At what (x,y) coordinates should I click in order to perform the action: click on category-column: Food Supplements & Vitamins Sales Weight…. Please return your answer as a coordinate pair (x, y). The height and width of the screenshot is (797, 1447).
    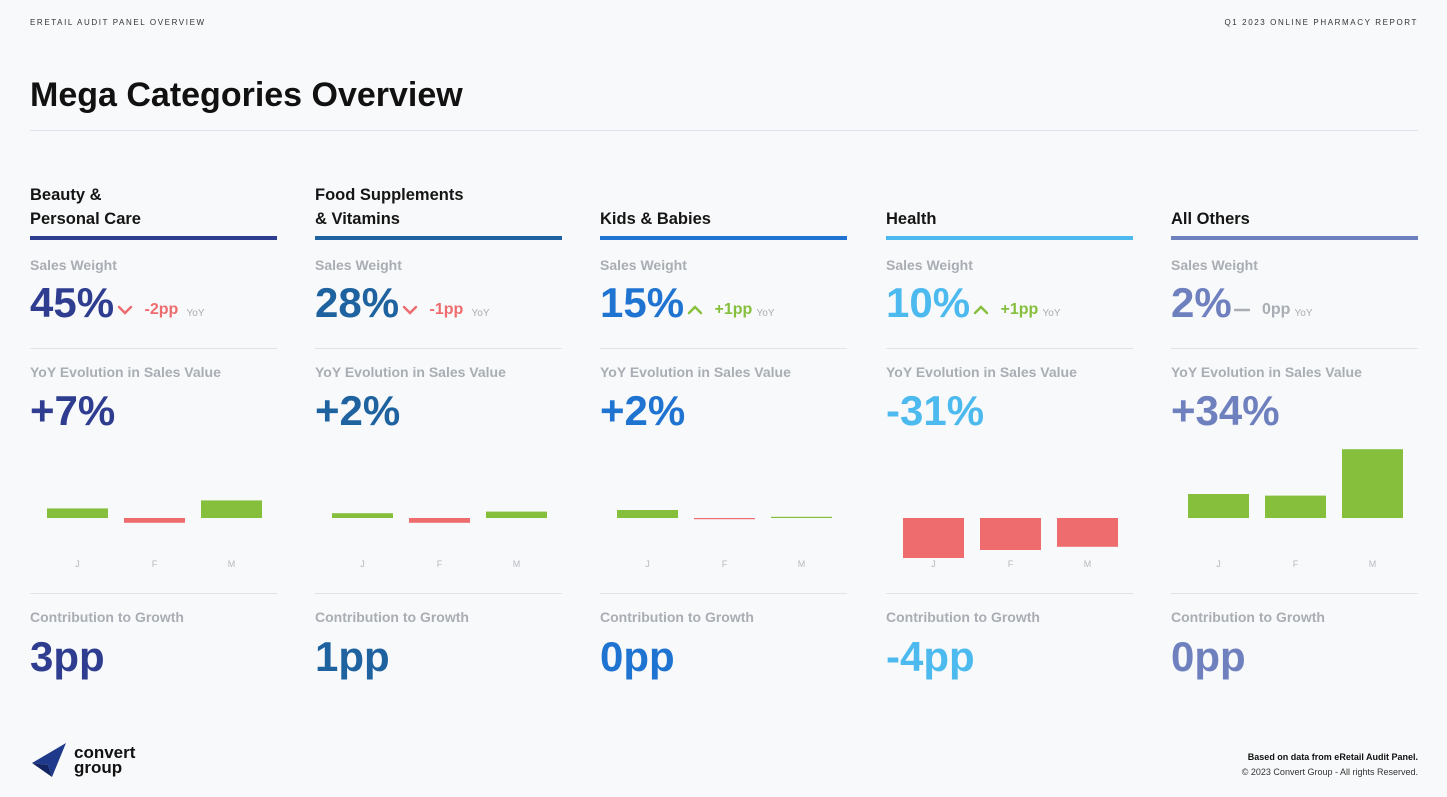
    Looking at the image, I should click on (438, 430).